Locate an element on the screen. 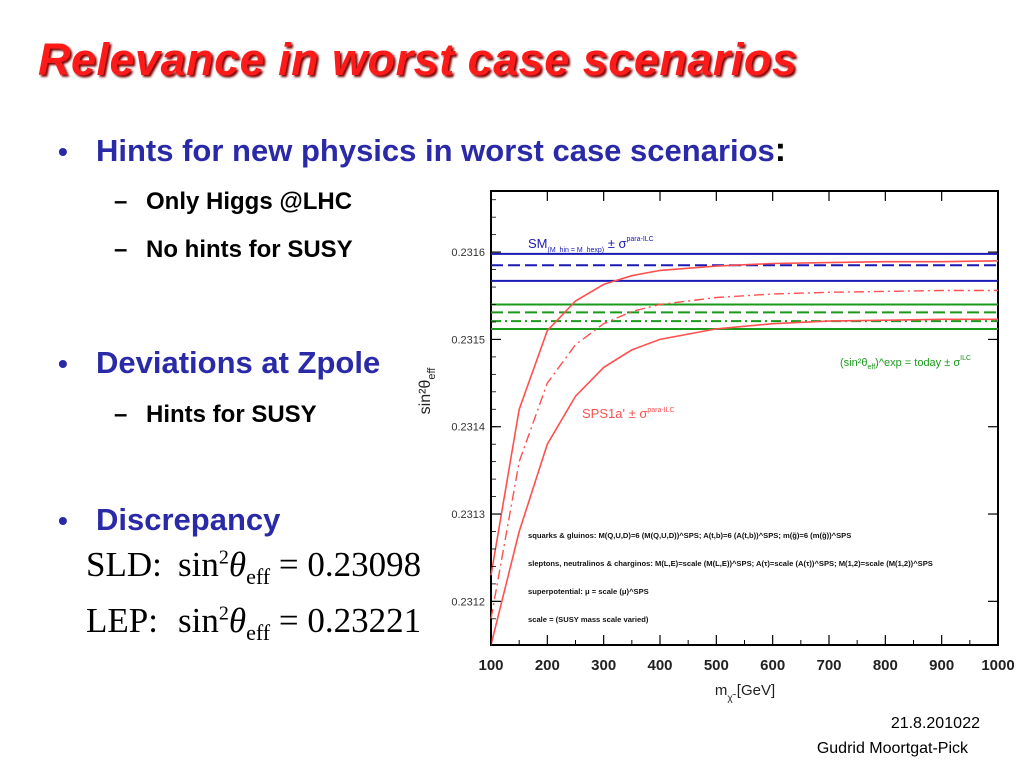  sub-only-higgs: – Only Higgs @LHC is located at coordinates (233, 202).